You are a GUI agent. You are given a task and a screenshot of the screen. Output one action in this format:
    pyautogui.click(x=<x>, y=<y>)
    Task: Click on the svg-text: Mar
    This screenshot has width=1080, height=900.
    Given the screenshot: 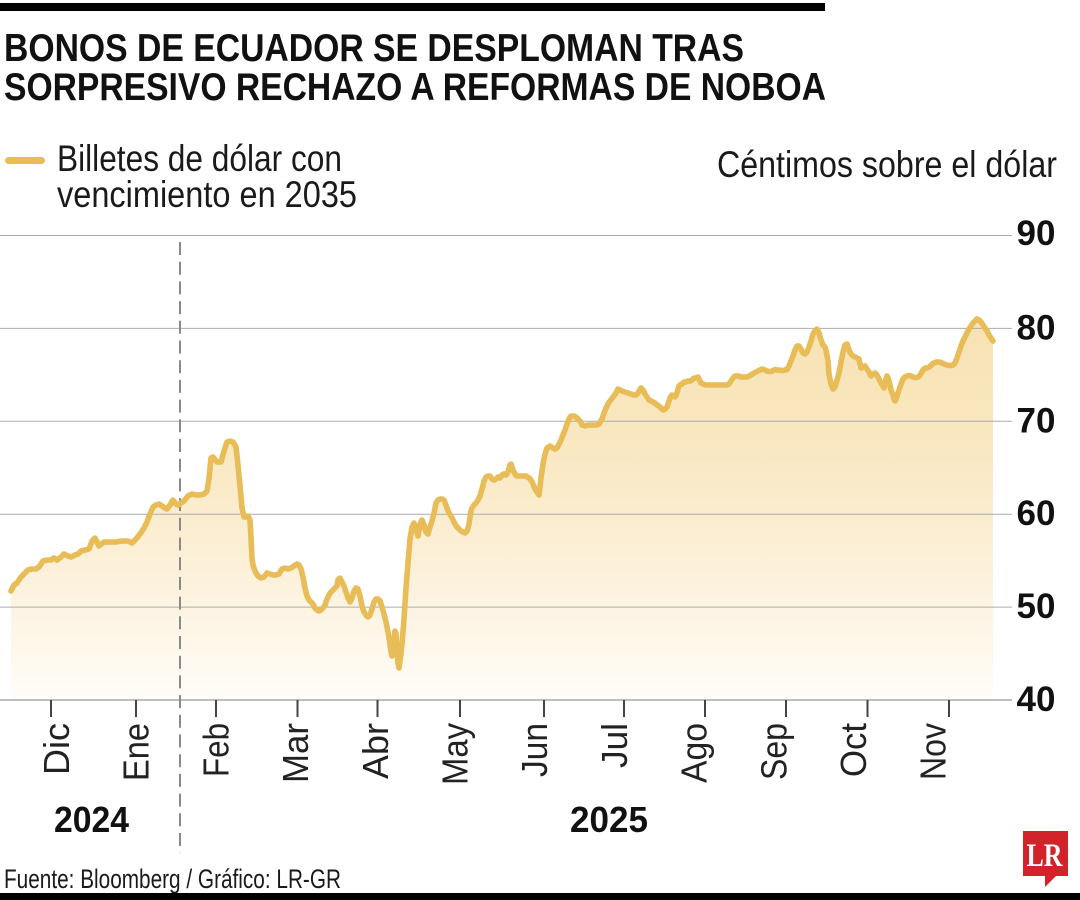 What is the action you would take?
    pyautogui.click(x=295, y=753)
    